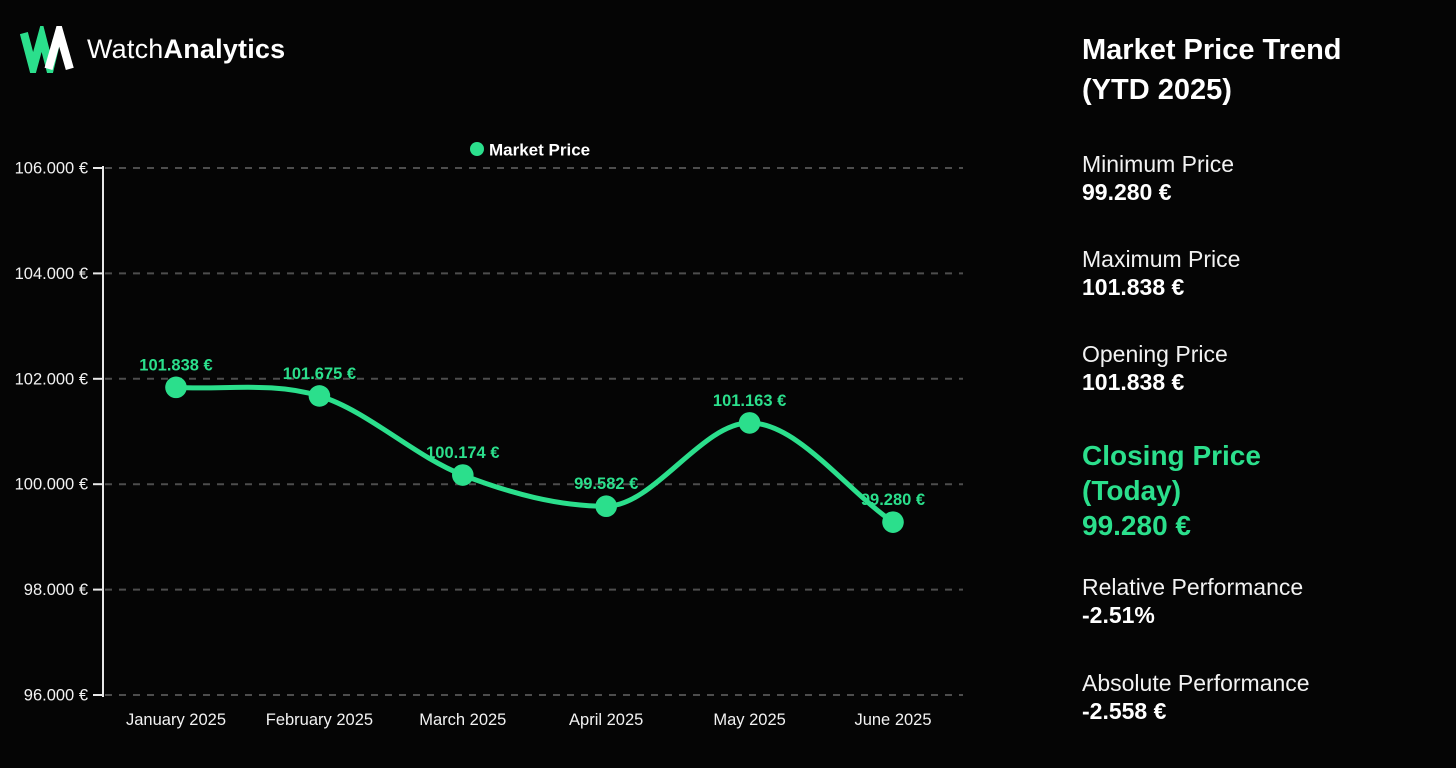 Image resolution: width=1456 pixels, height=768 pixels. I want to click on stat-label: Relative Performance, so click(1193, 587).